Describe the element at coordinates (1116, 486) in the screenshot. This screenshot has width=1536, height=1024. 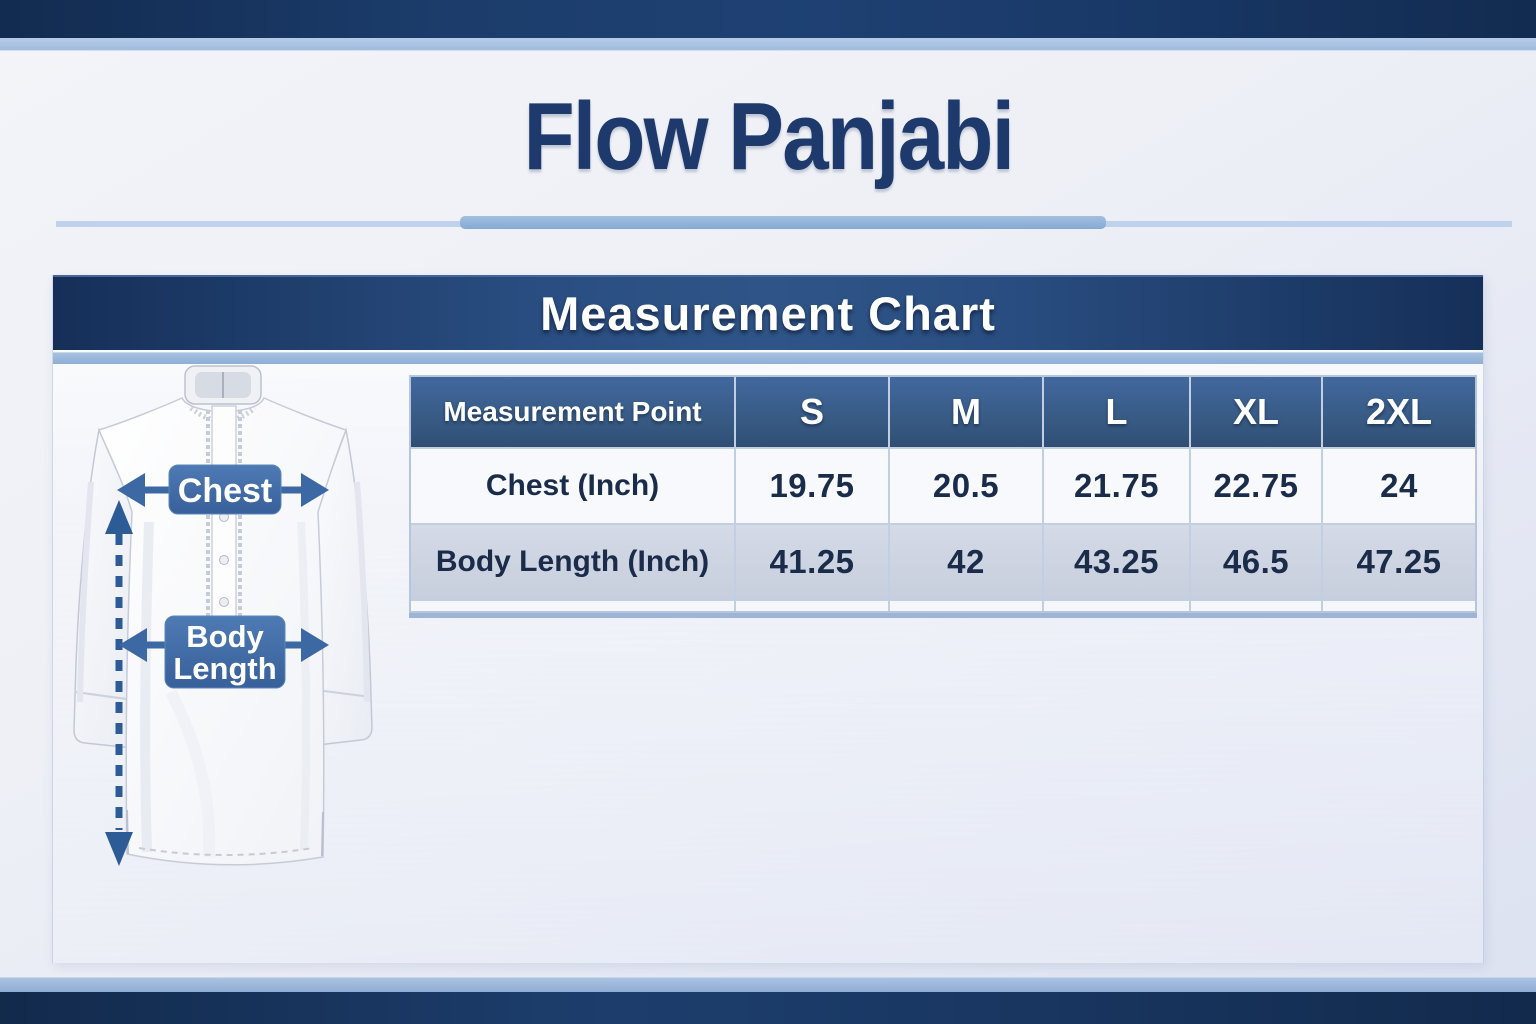
I see `chest-value-l: 21.75` at that location.